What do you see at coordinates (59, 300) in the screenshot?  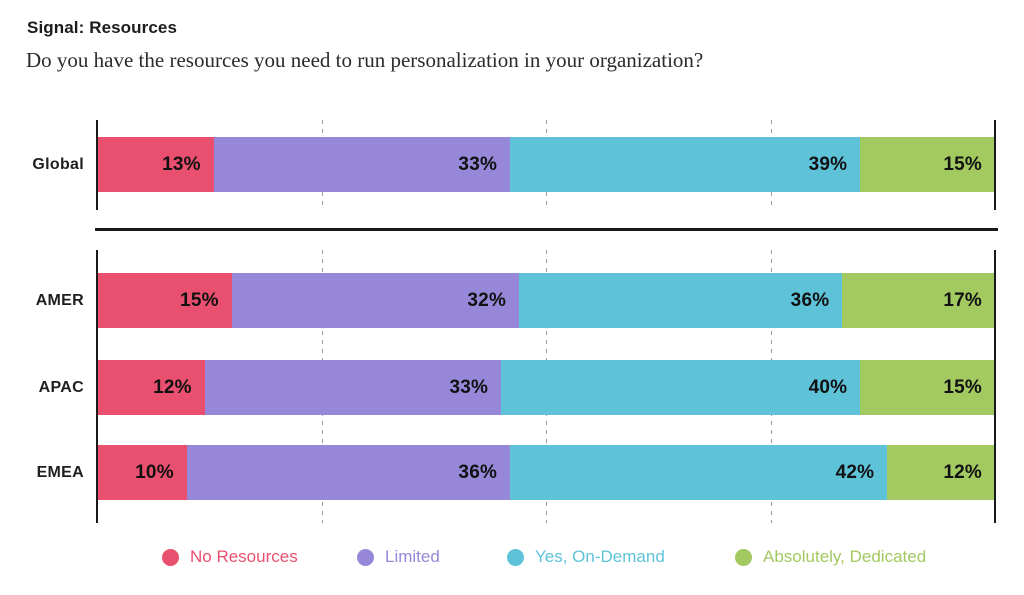 I see `row-label-amer: AMER` at bounding box center [59, 300].